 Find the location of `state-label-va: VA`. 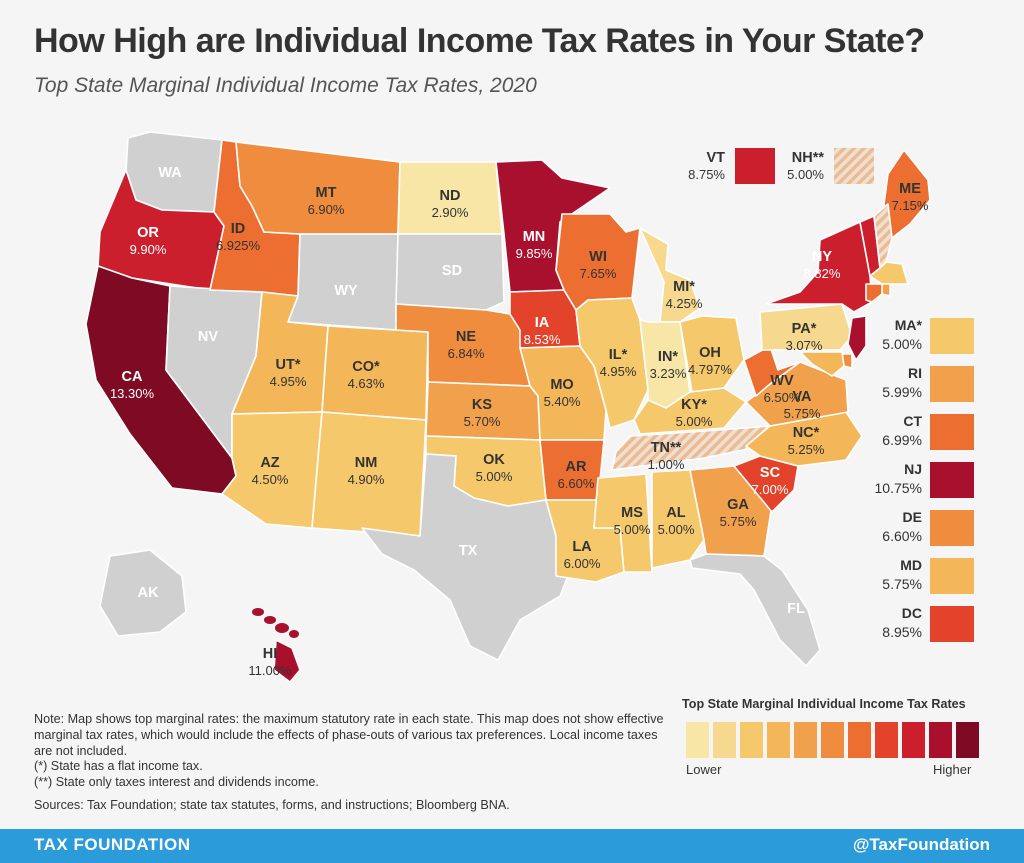

state-label-va: VA is located at coordinates (802, 397).